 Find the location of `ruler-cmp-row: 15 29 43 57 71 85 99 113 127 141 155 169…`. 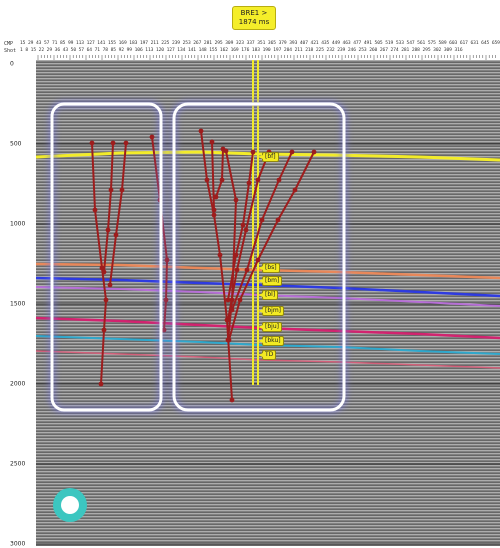

ruler-cmp-row: 15 29 43 57 71 85 99 113 127 141 155 169… is located at coordinates (260, 43).